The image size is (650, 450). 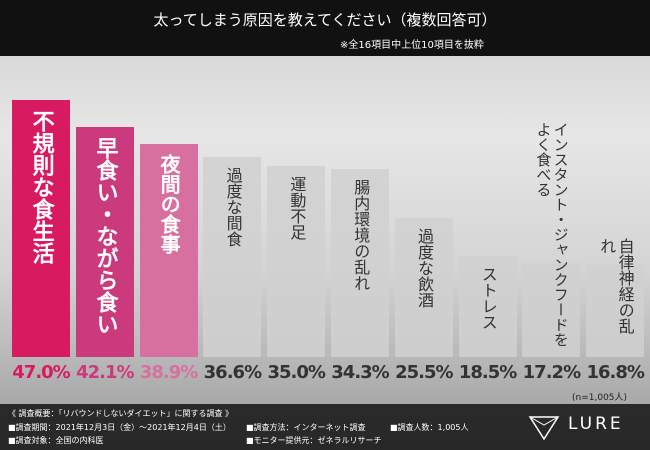 I want to click on value-label: 16.8%, so click(x=615, y=372).